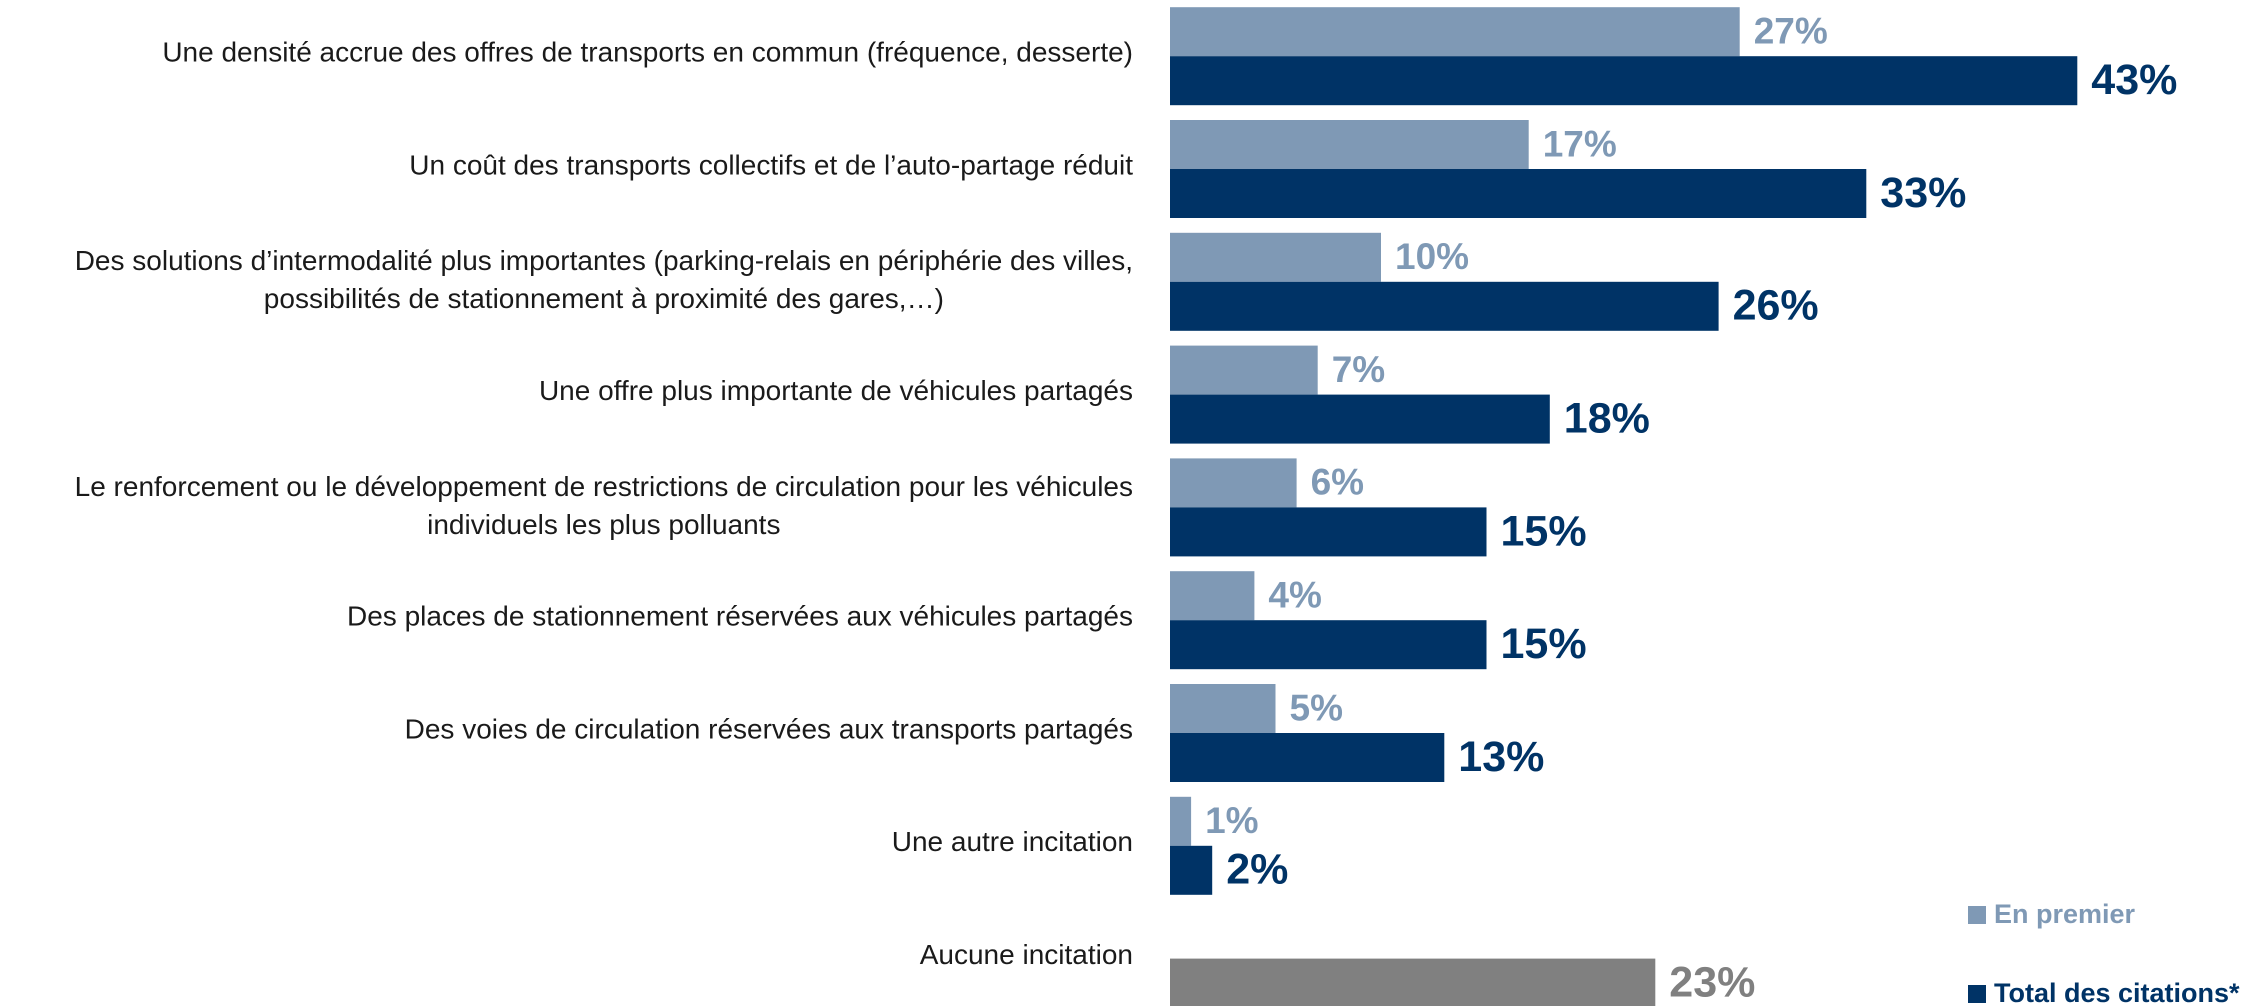 The width and height of the screenshot is (2260, 1006). I want to click on value-label: 4%, so click(1294, 594).